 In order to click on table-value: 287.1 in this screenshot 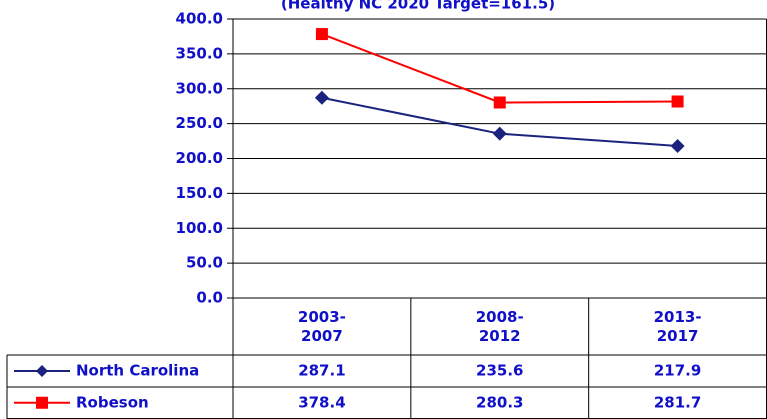, I will do `click(321, 371)`.